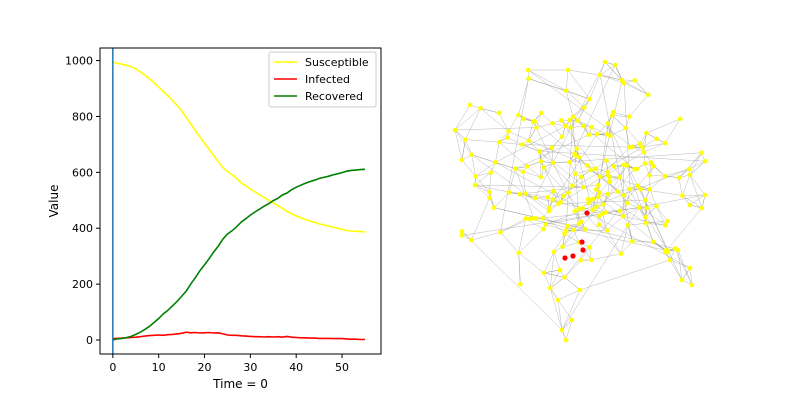  I want to click on legend-label-recovered: Recovered, so click(334, 96).